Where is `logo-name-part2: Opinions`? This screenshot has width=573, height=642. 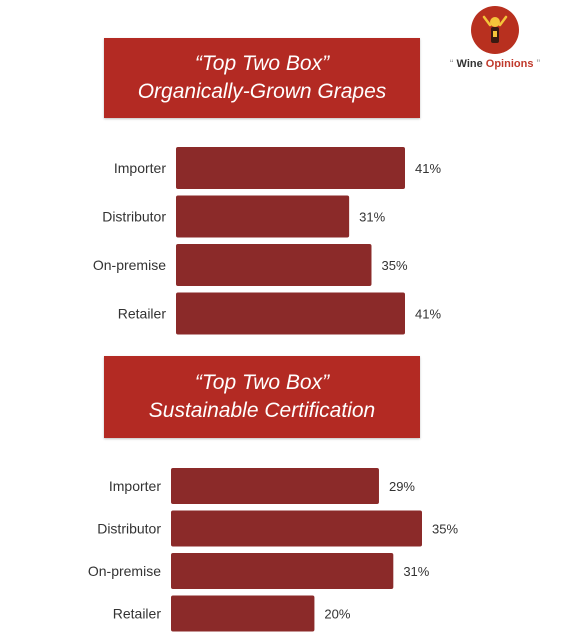 logo-name-part2: Opinions is located at coordinates (509, 64).